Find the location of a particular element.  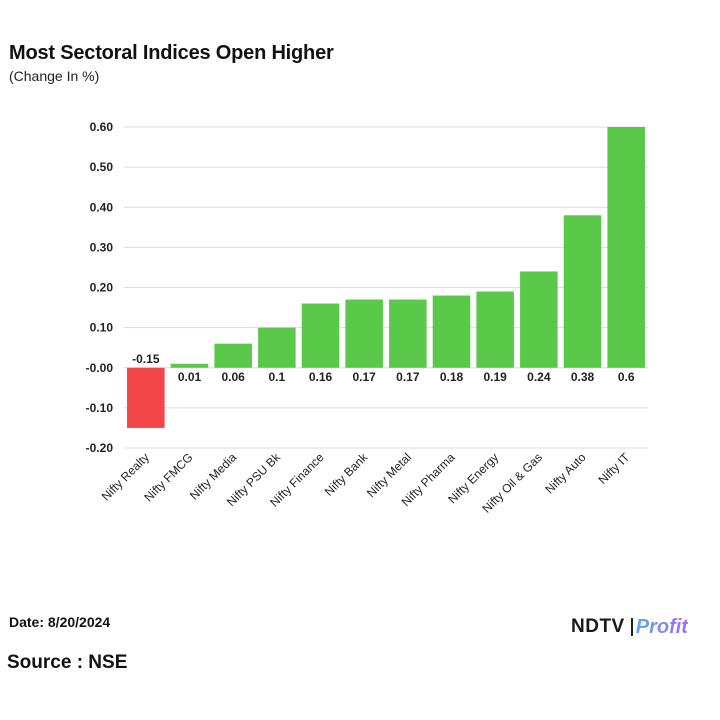

chart-title: Most Sectoral Indices Open Higher is located at coordinates (171, 53).